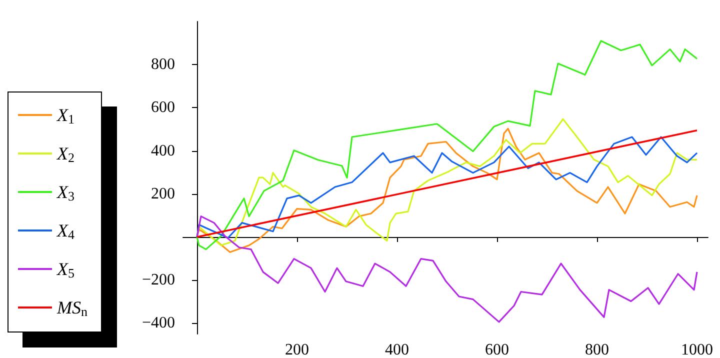 This screenshot has height=358, width=720. What do you see at coordinates (163, 193) in the screenshot?
I see `y-tick-label: 200` at bounding box center [163, 193].